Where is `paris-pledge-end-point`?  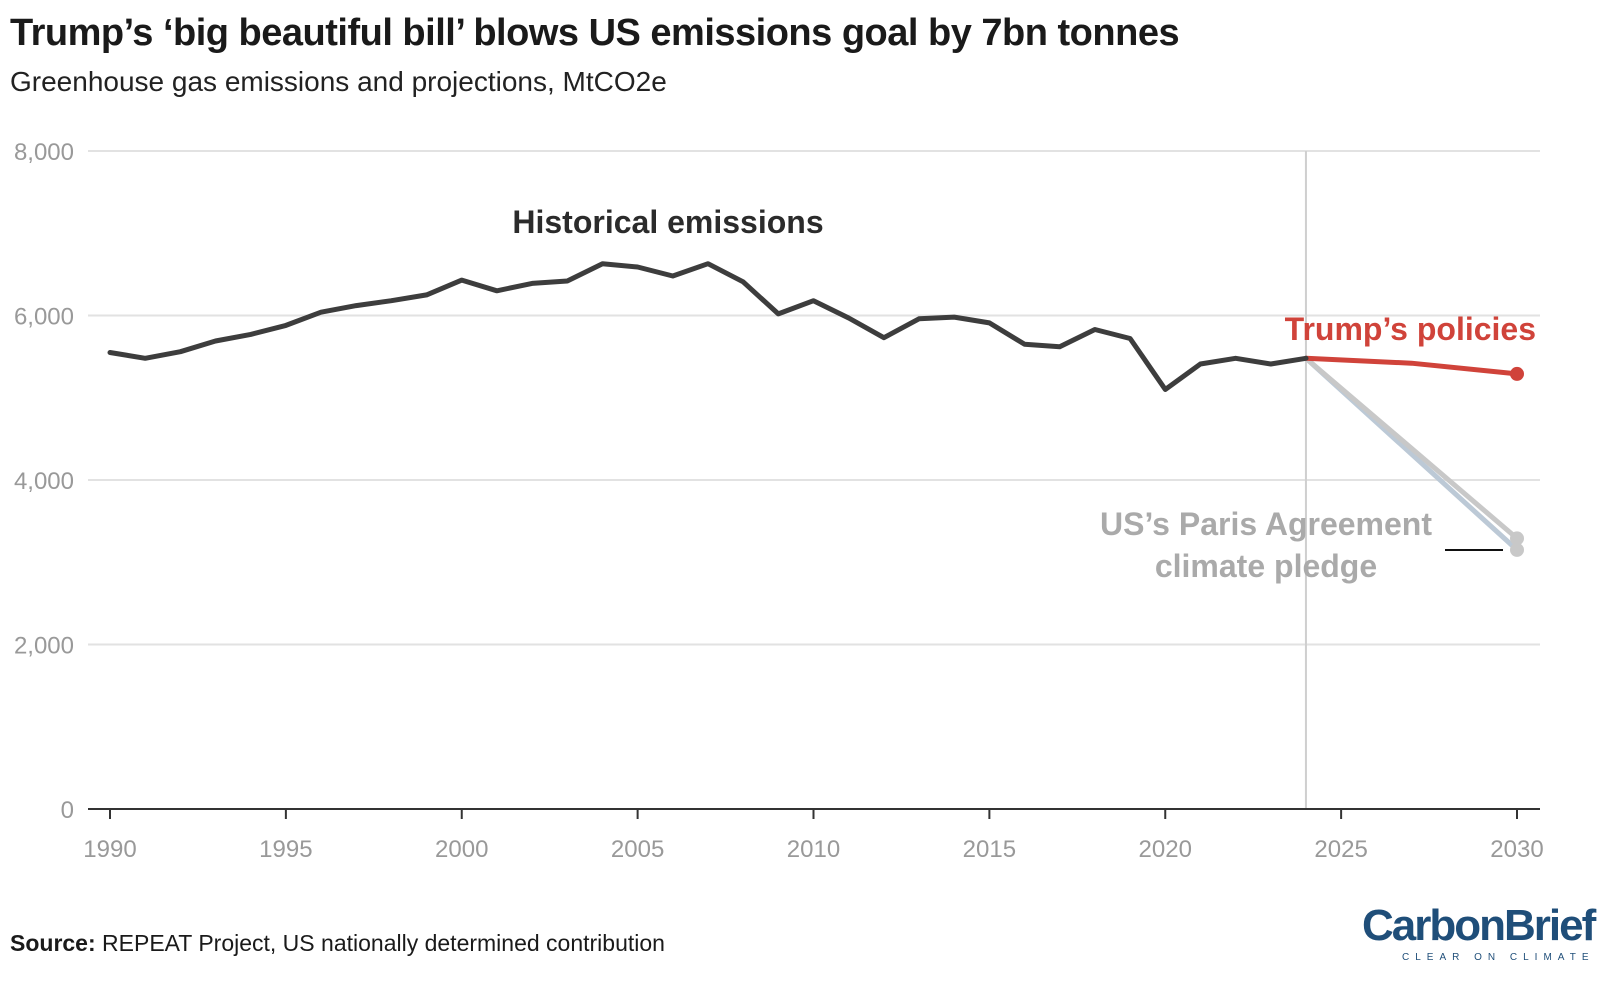 paris-pledge-end-point is located at coordinates (1517, 538).